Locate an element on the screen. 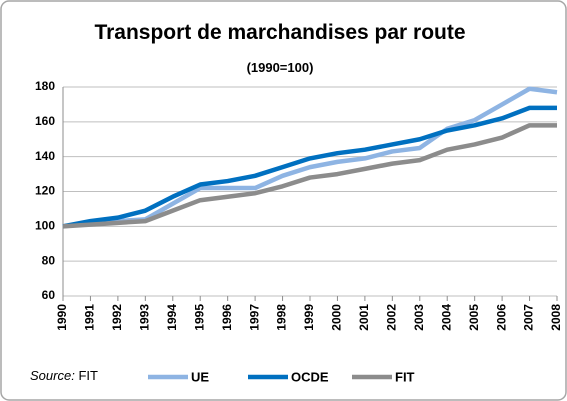 The image size is (567, 401). y-tick-label: 60 is located at coordinates (49, 295).